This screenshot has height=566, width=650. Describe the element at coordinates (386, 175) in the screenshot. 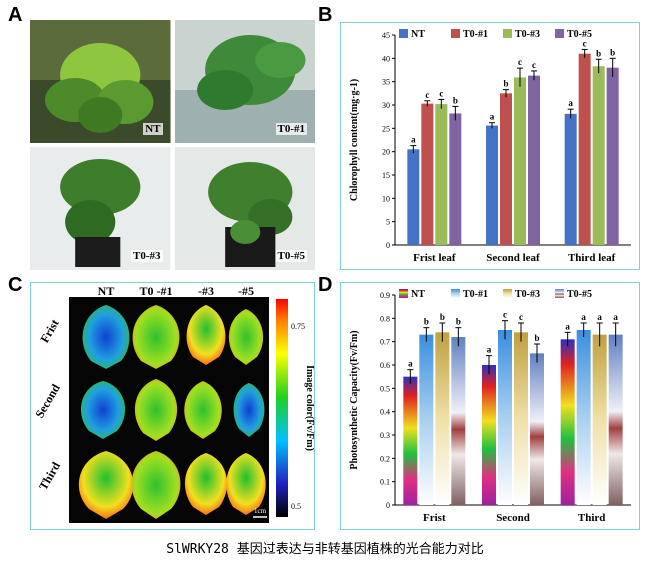

I see `y-tick-label: 15` at that location.